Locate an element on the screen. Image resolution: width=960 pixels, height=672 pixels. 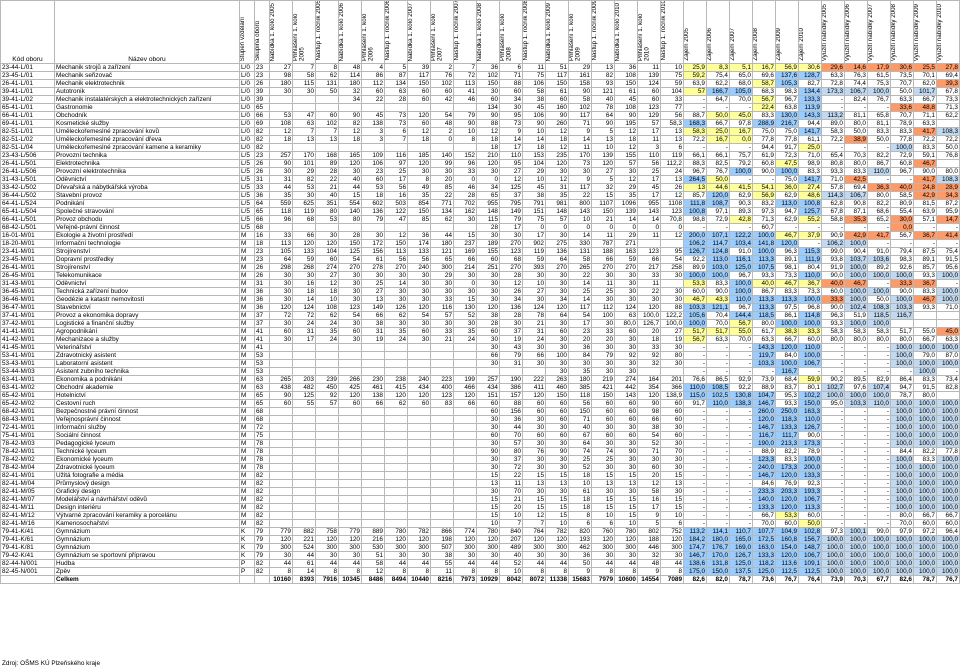
cell-value: 170 is located at coordinates (304, 155).